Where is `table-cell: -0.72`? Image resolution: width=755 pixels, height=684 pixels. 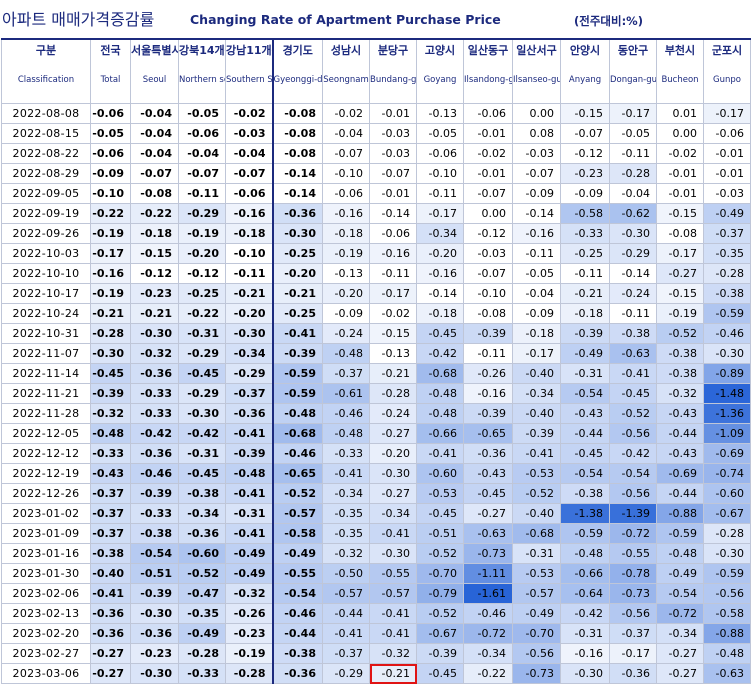 table-cell: -0.72 is located at coordinates (488, 633).